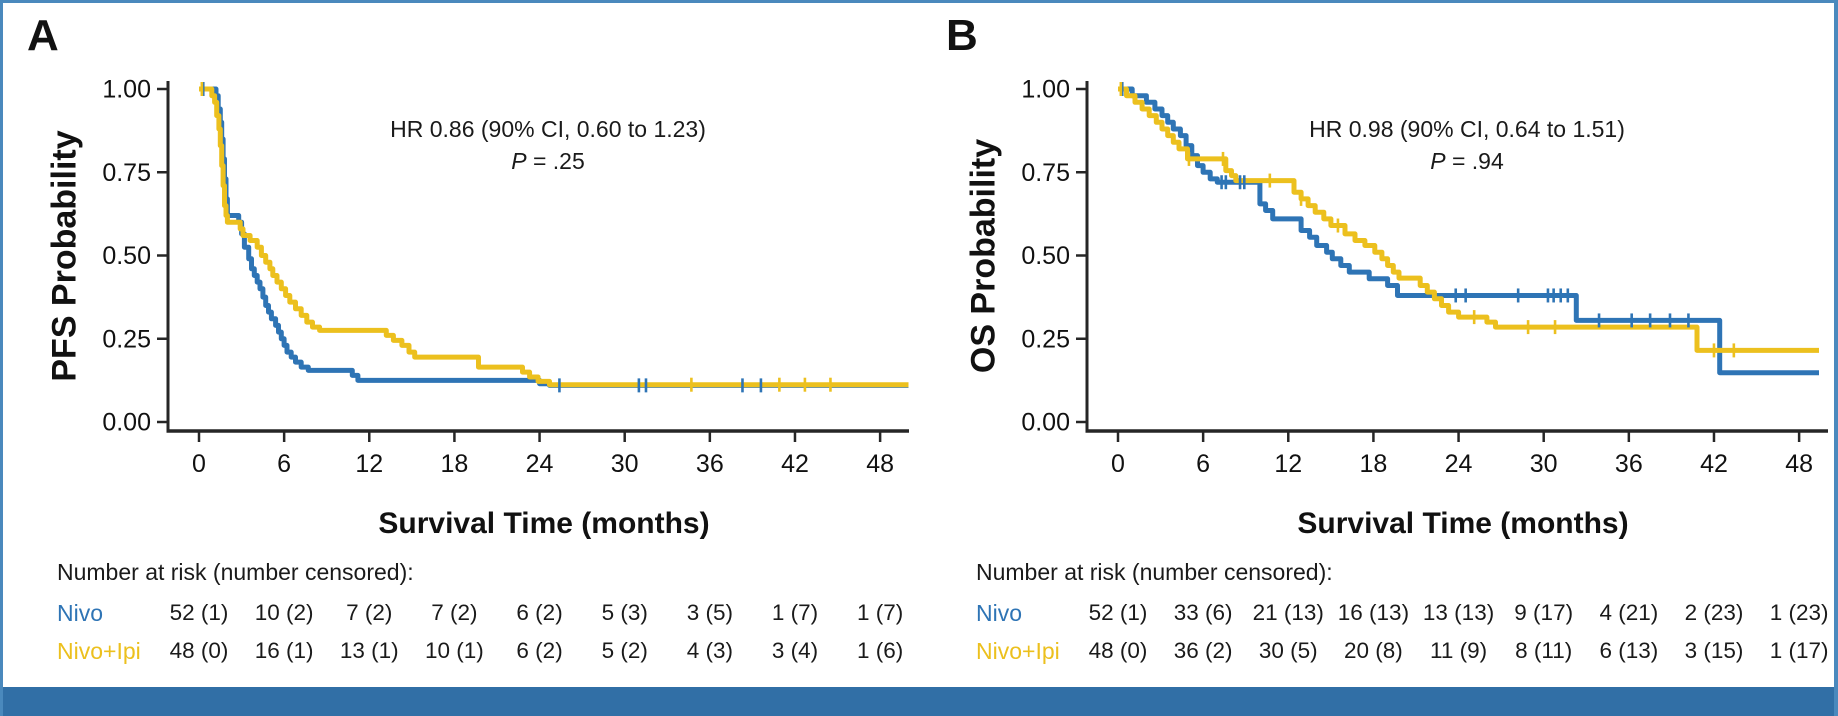 The width and height of the screenshot is (1838, 716). I want to click on risk-value: 5 (2), so click(625, 650).